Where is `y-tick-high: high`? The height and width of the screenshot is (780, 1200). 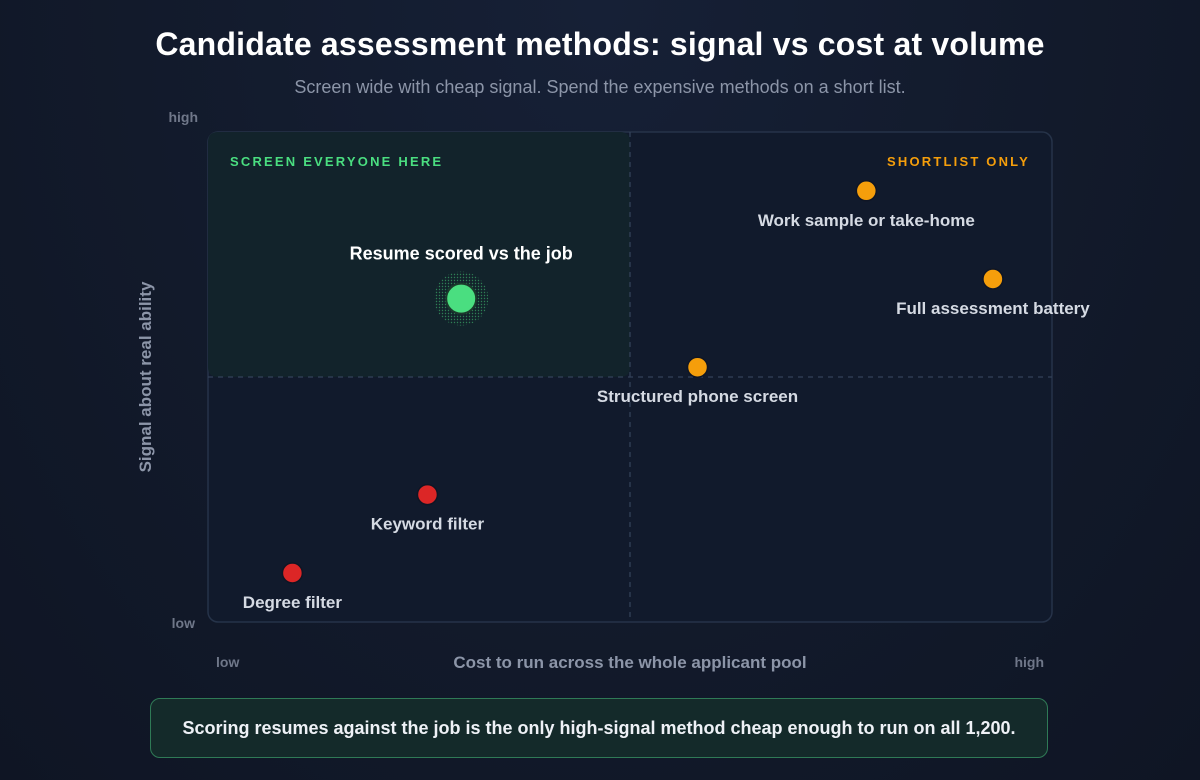
y-tick-high: high is located at coordinates (183, 117).